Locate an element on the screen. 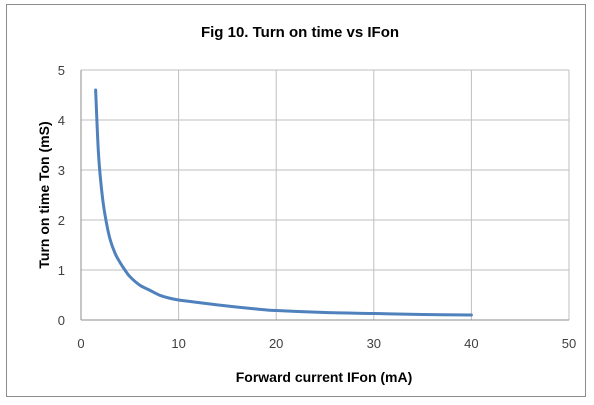  y-tick-label: 3 is located at coordinates (61, 170).